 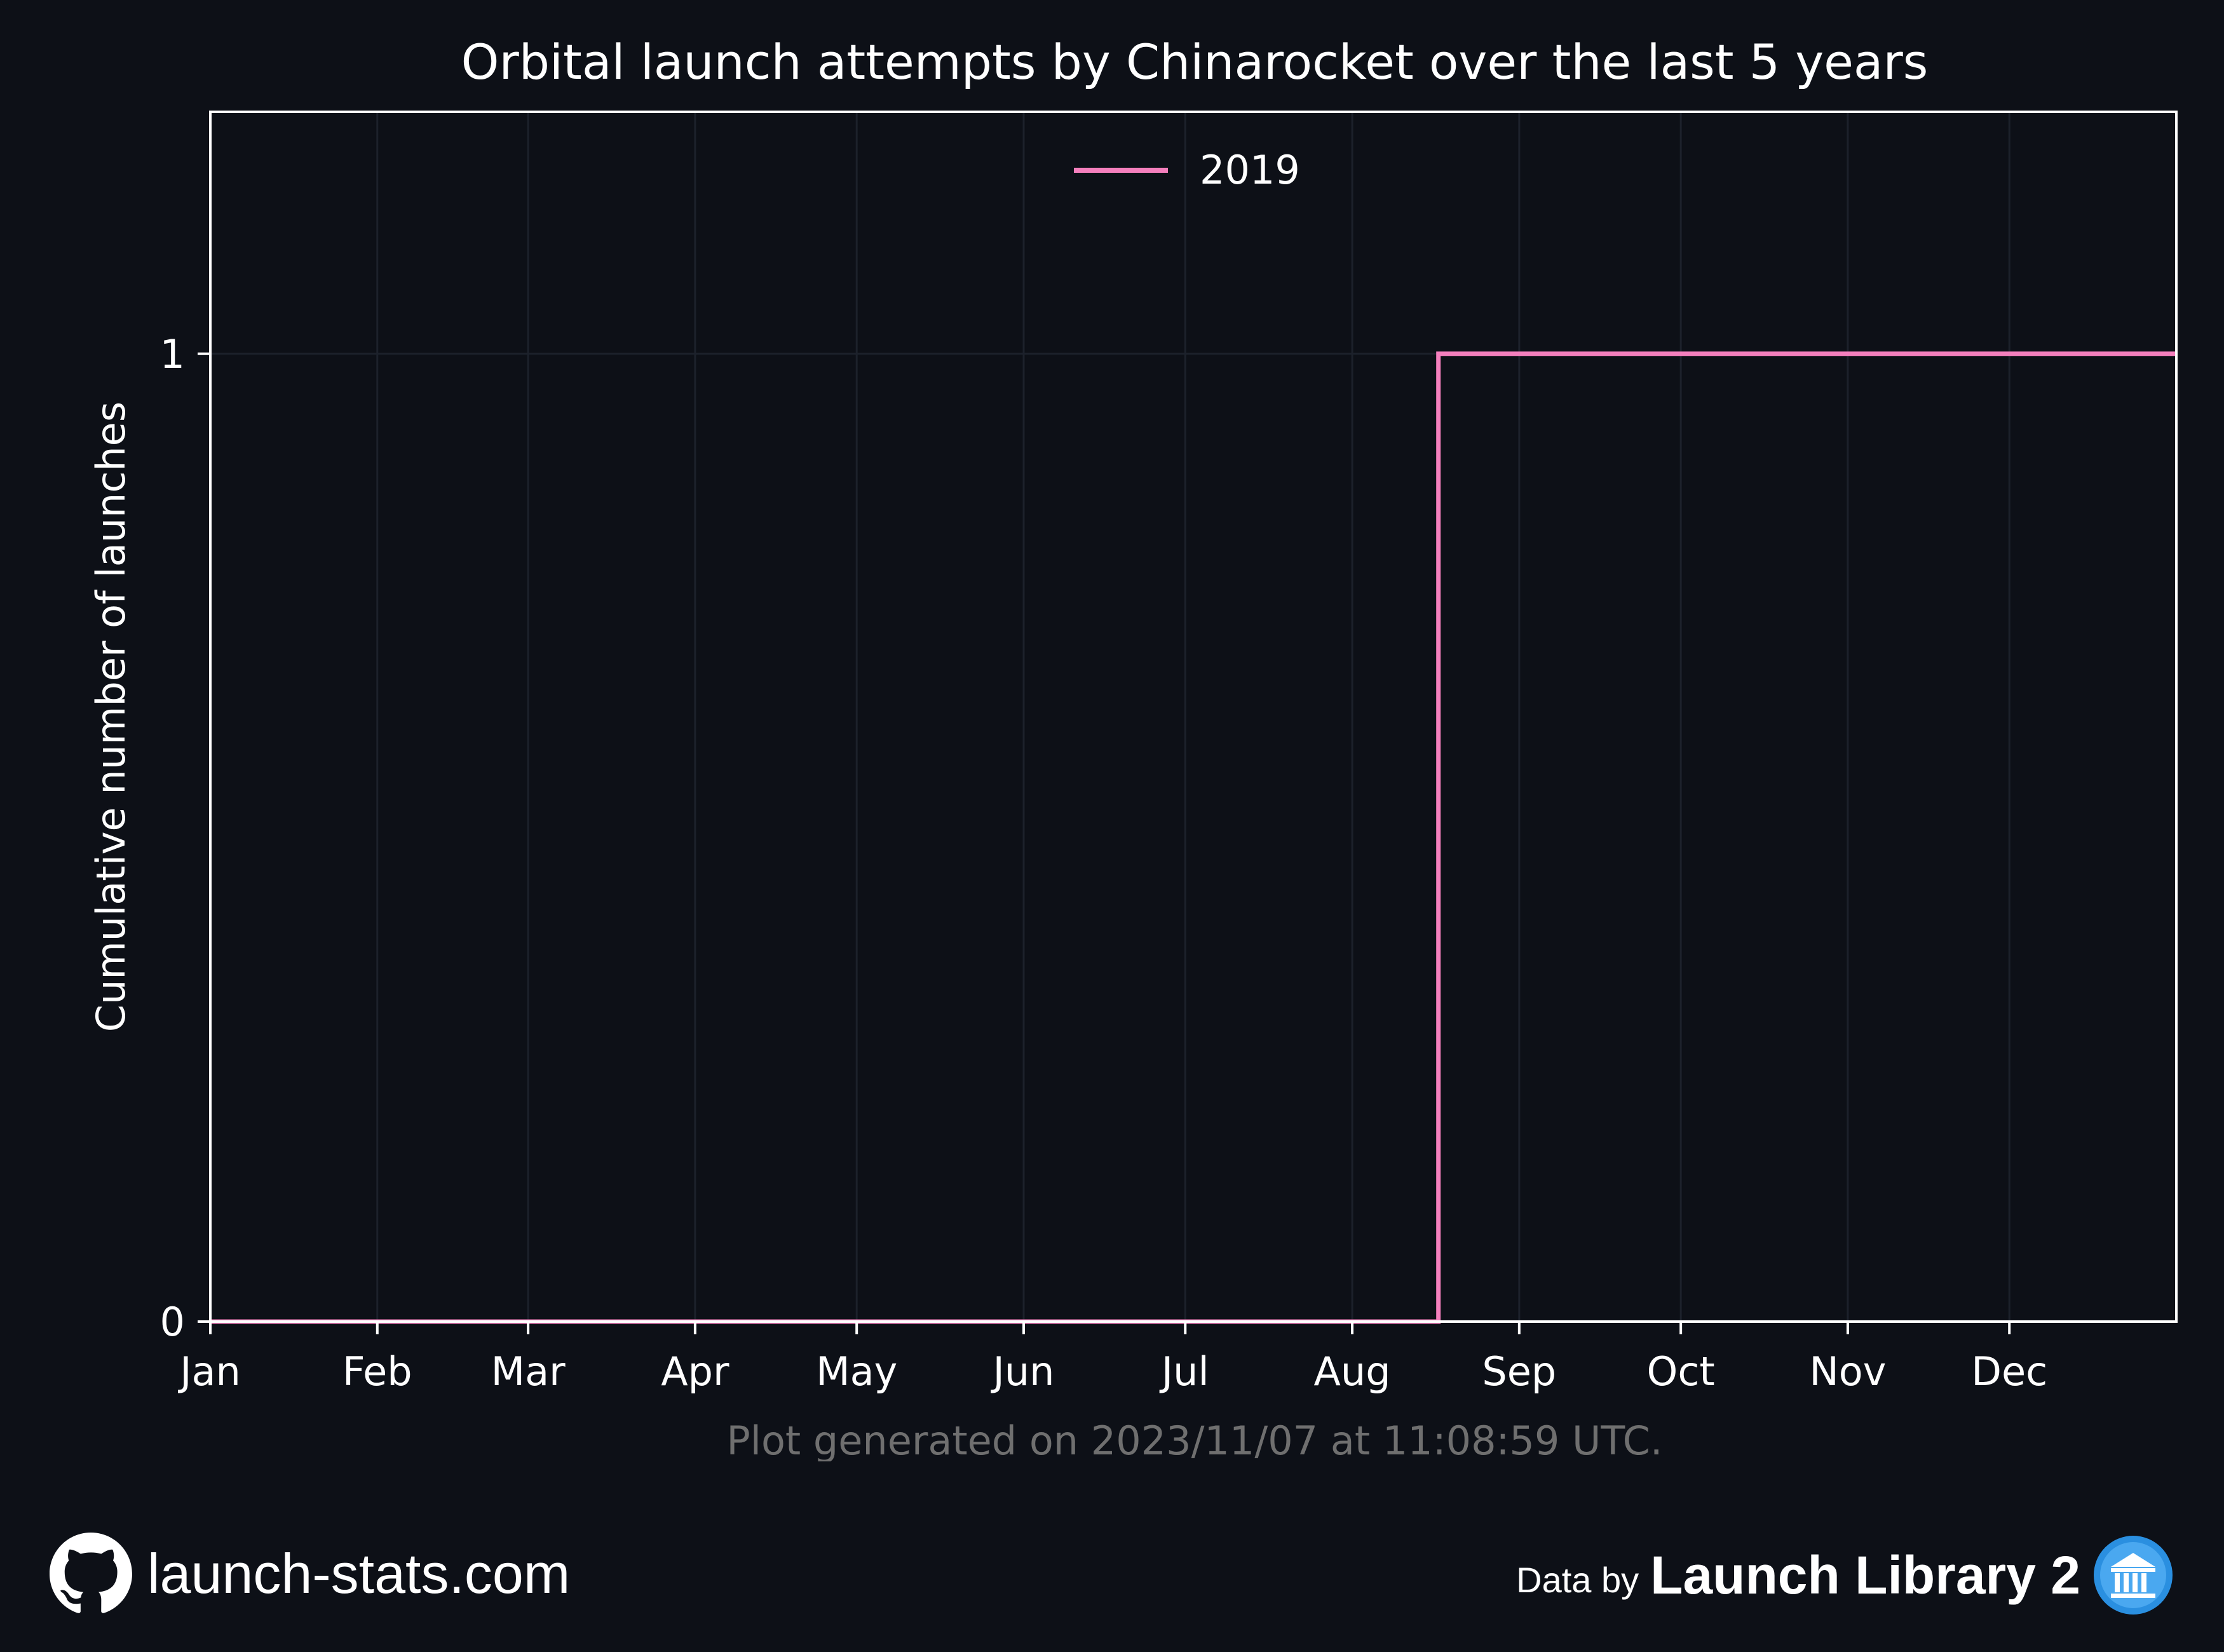 What do you see at coordinates (1187, 170) in the screenshot?
I see `legend: 2019` at bounding box center [1187, 170].